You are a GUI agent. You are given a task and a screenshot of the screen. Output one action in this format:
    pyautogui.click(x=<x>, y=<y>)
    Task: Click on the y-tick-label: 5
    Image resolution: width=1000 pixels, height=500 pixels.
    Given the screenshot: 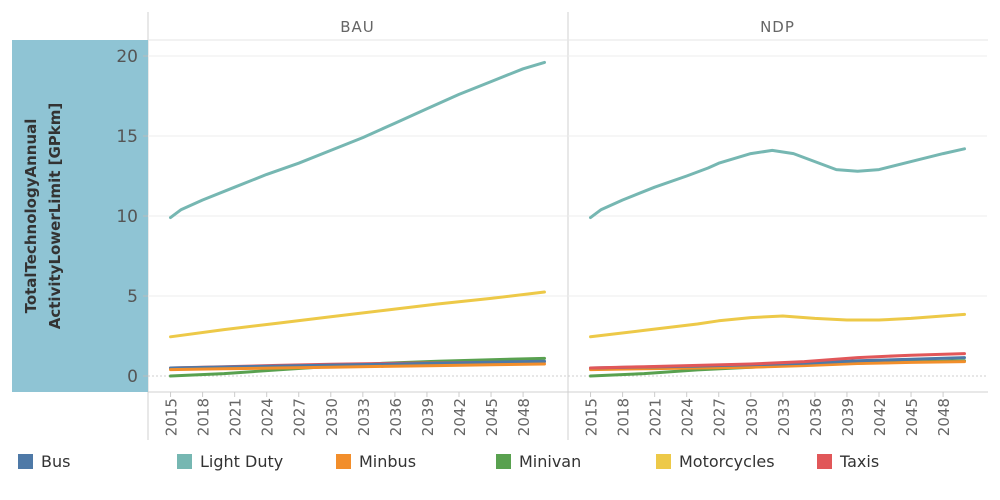 What is the action you would take?
    pyautogui.click(x=132, y=297)
    